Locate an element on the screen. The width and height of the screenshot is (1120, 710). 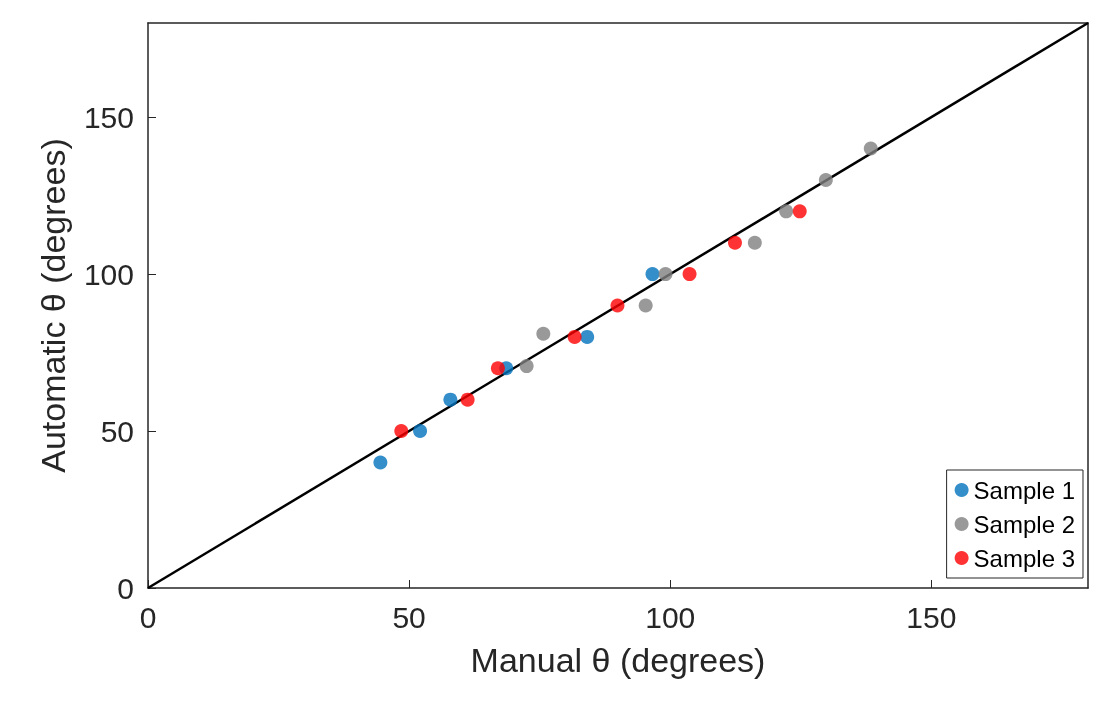
y-axis-title: Automatic θ (degrees) is located at coordinates (53, 305).